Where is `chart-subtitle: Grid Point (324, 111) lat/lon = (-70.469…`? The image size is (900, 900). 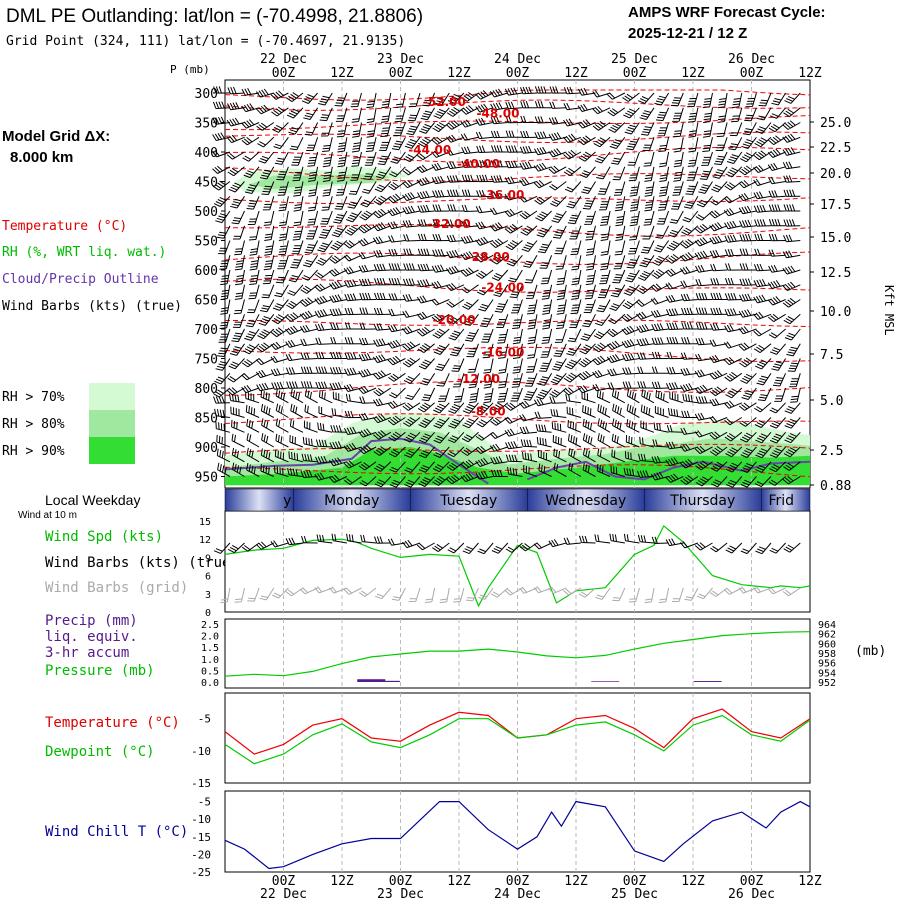 chart-subtitle: Grid Point (324, 111) lat/lon = (-70.469… is located at coordinates (205, 41).